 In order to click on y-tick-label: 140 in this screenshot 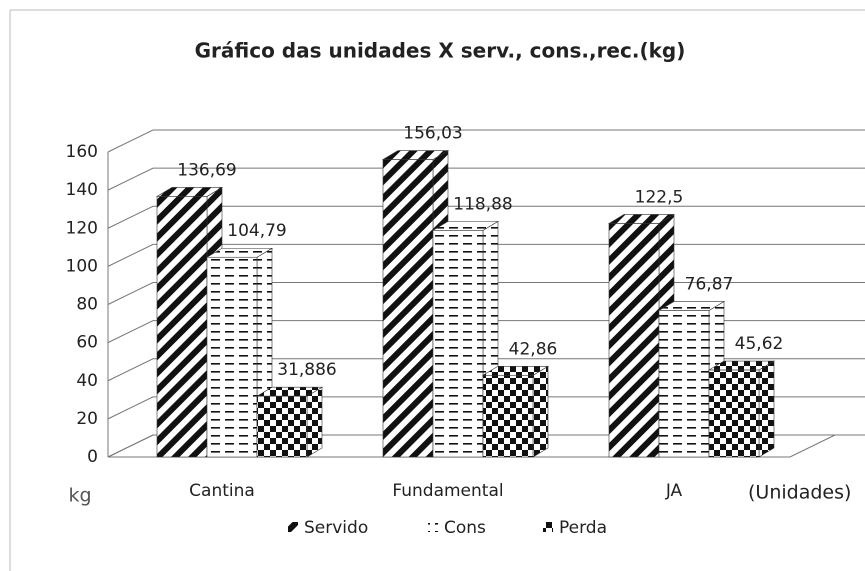, I will do `click(82, 190)`.